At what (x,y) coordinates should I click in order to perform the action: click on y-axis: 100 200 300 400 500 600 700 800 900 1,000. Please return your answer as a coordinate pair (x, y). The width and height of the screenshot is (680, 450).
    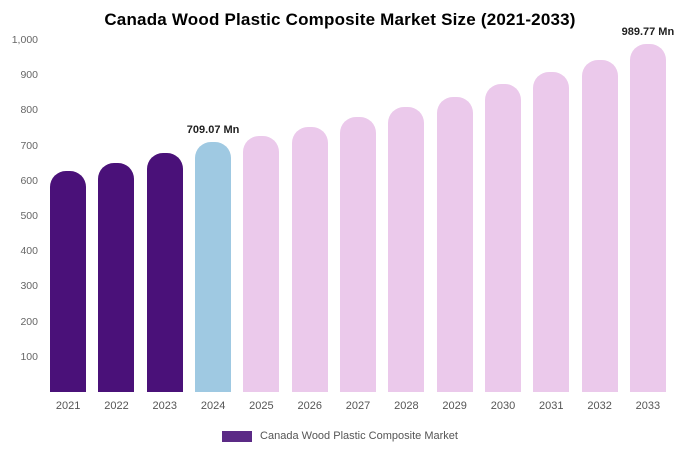
    Looking at the image, I should click on (22, 213).